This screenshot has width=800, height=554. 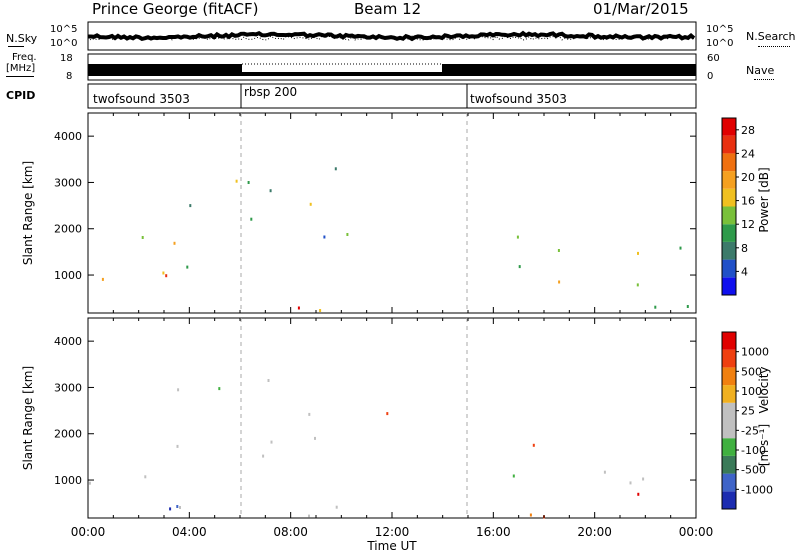 What do you see at coordinates (720, 43) in the screenshot?
I see `search-tick-bottom: 10^0` at bounding box center [720, 43].